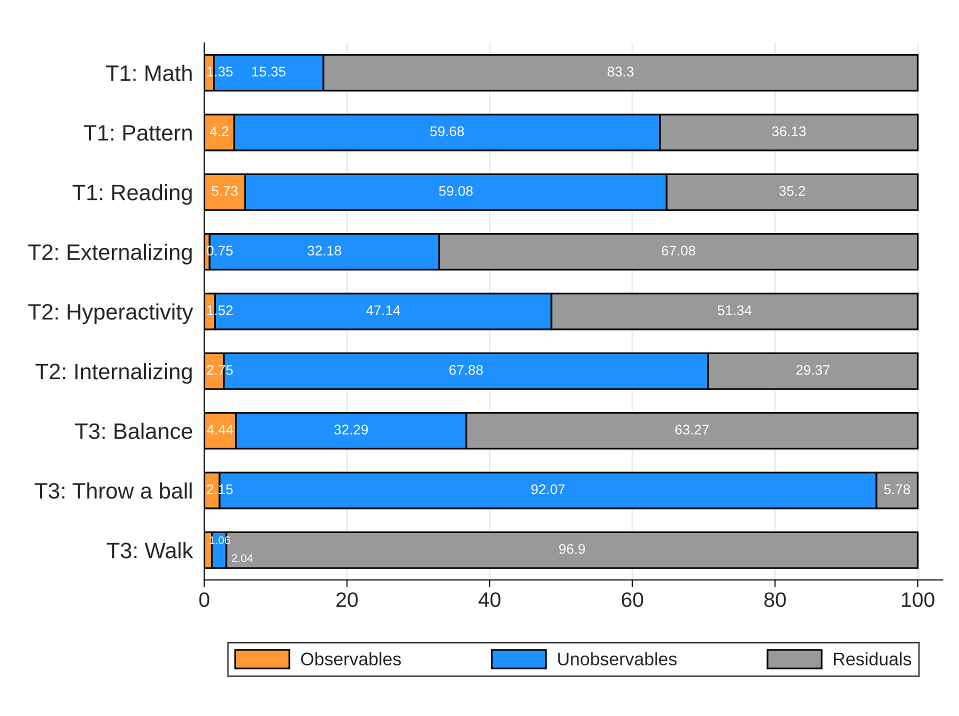  I want to click on legend-label: Unobservables, so click(617, 659).